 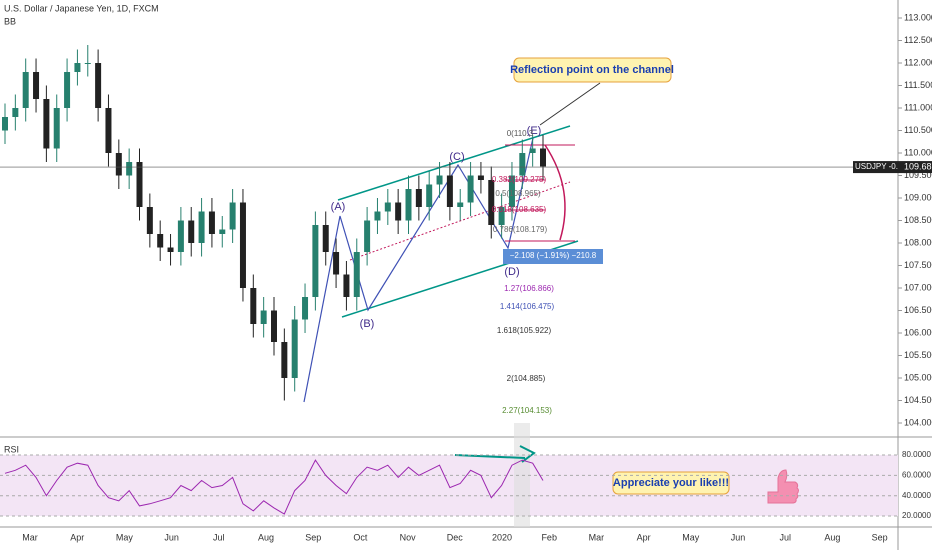 What do you see at coordinates (884, 166) in the screenshot?
I see `price-tag-label: USDJPY -0.71%` at bounding box center [884, 166].